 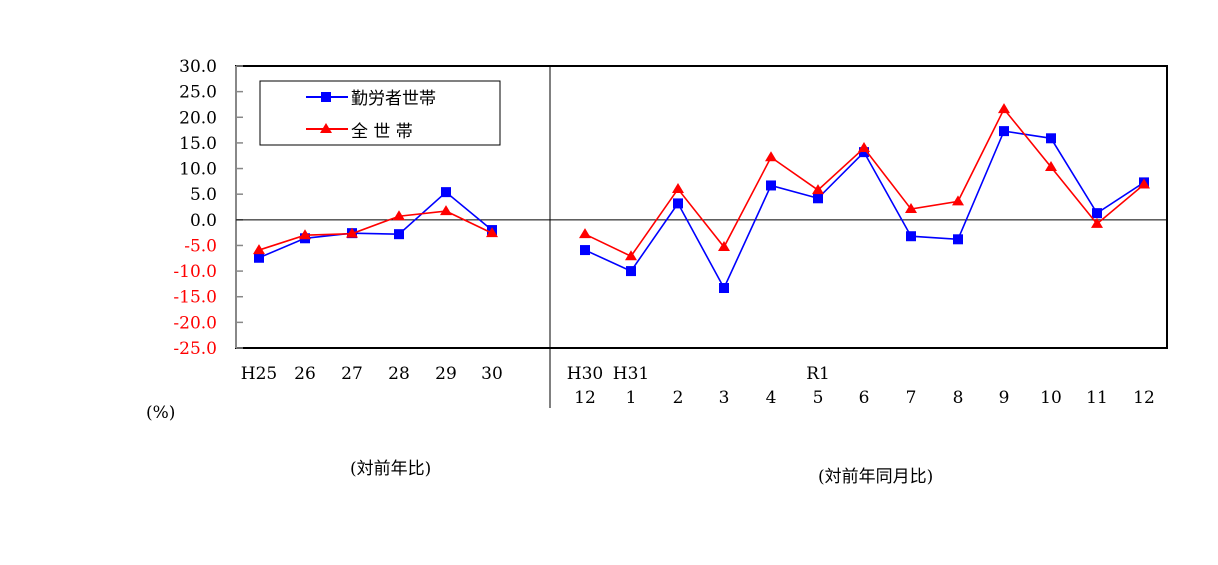 What do you see at coordinates (198, 170) in the screenshot?
I see `y-tick-label: 10.0` at bounding box center [198, 170].